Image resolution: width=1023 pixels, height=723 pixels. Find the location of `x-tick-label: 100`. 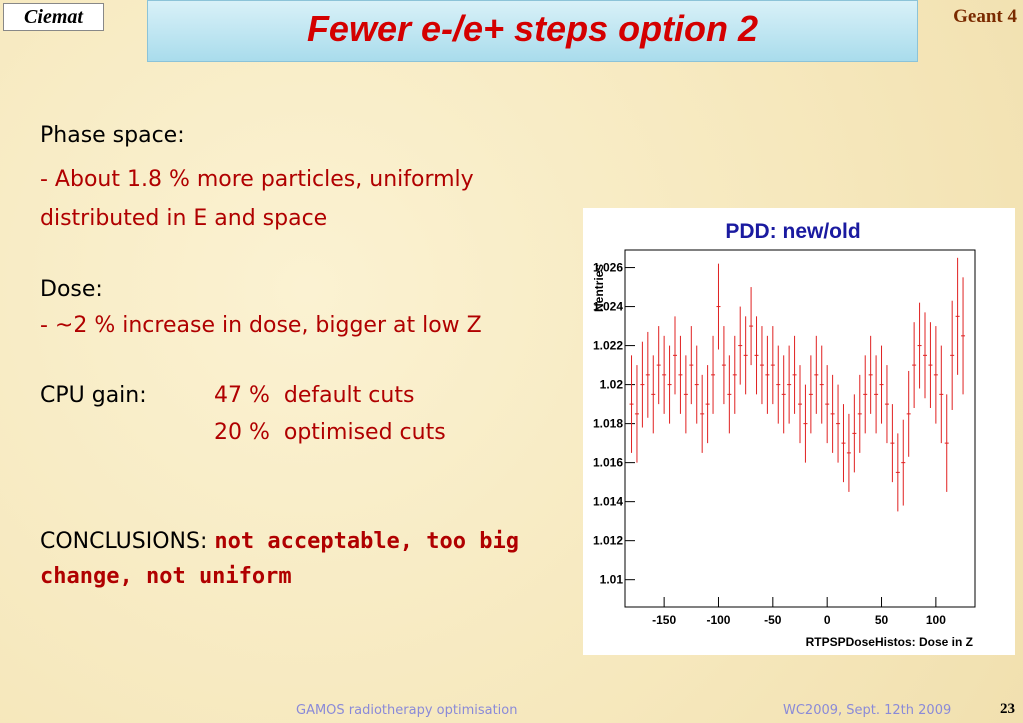

x-tick-label: 100 is located at coordinates (936, 620).